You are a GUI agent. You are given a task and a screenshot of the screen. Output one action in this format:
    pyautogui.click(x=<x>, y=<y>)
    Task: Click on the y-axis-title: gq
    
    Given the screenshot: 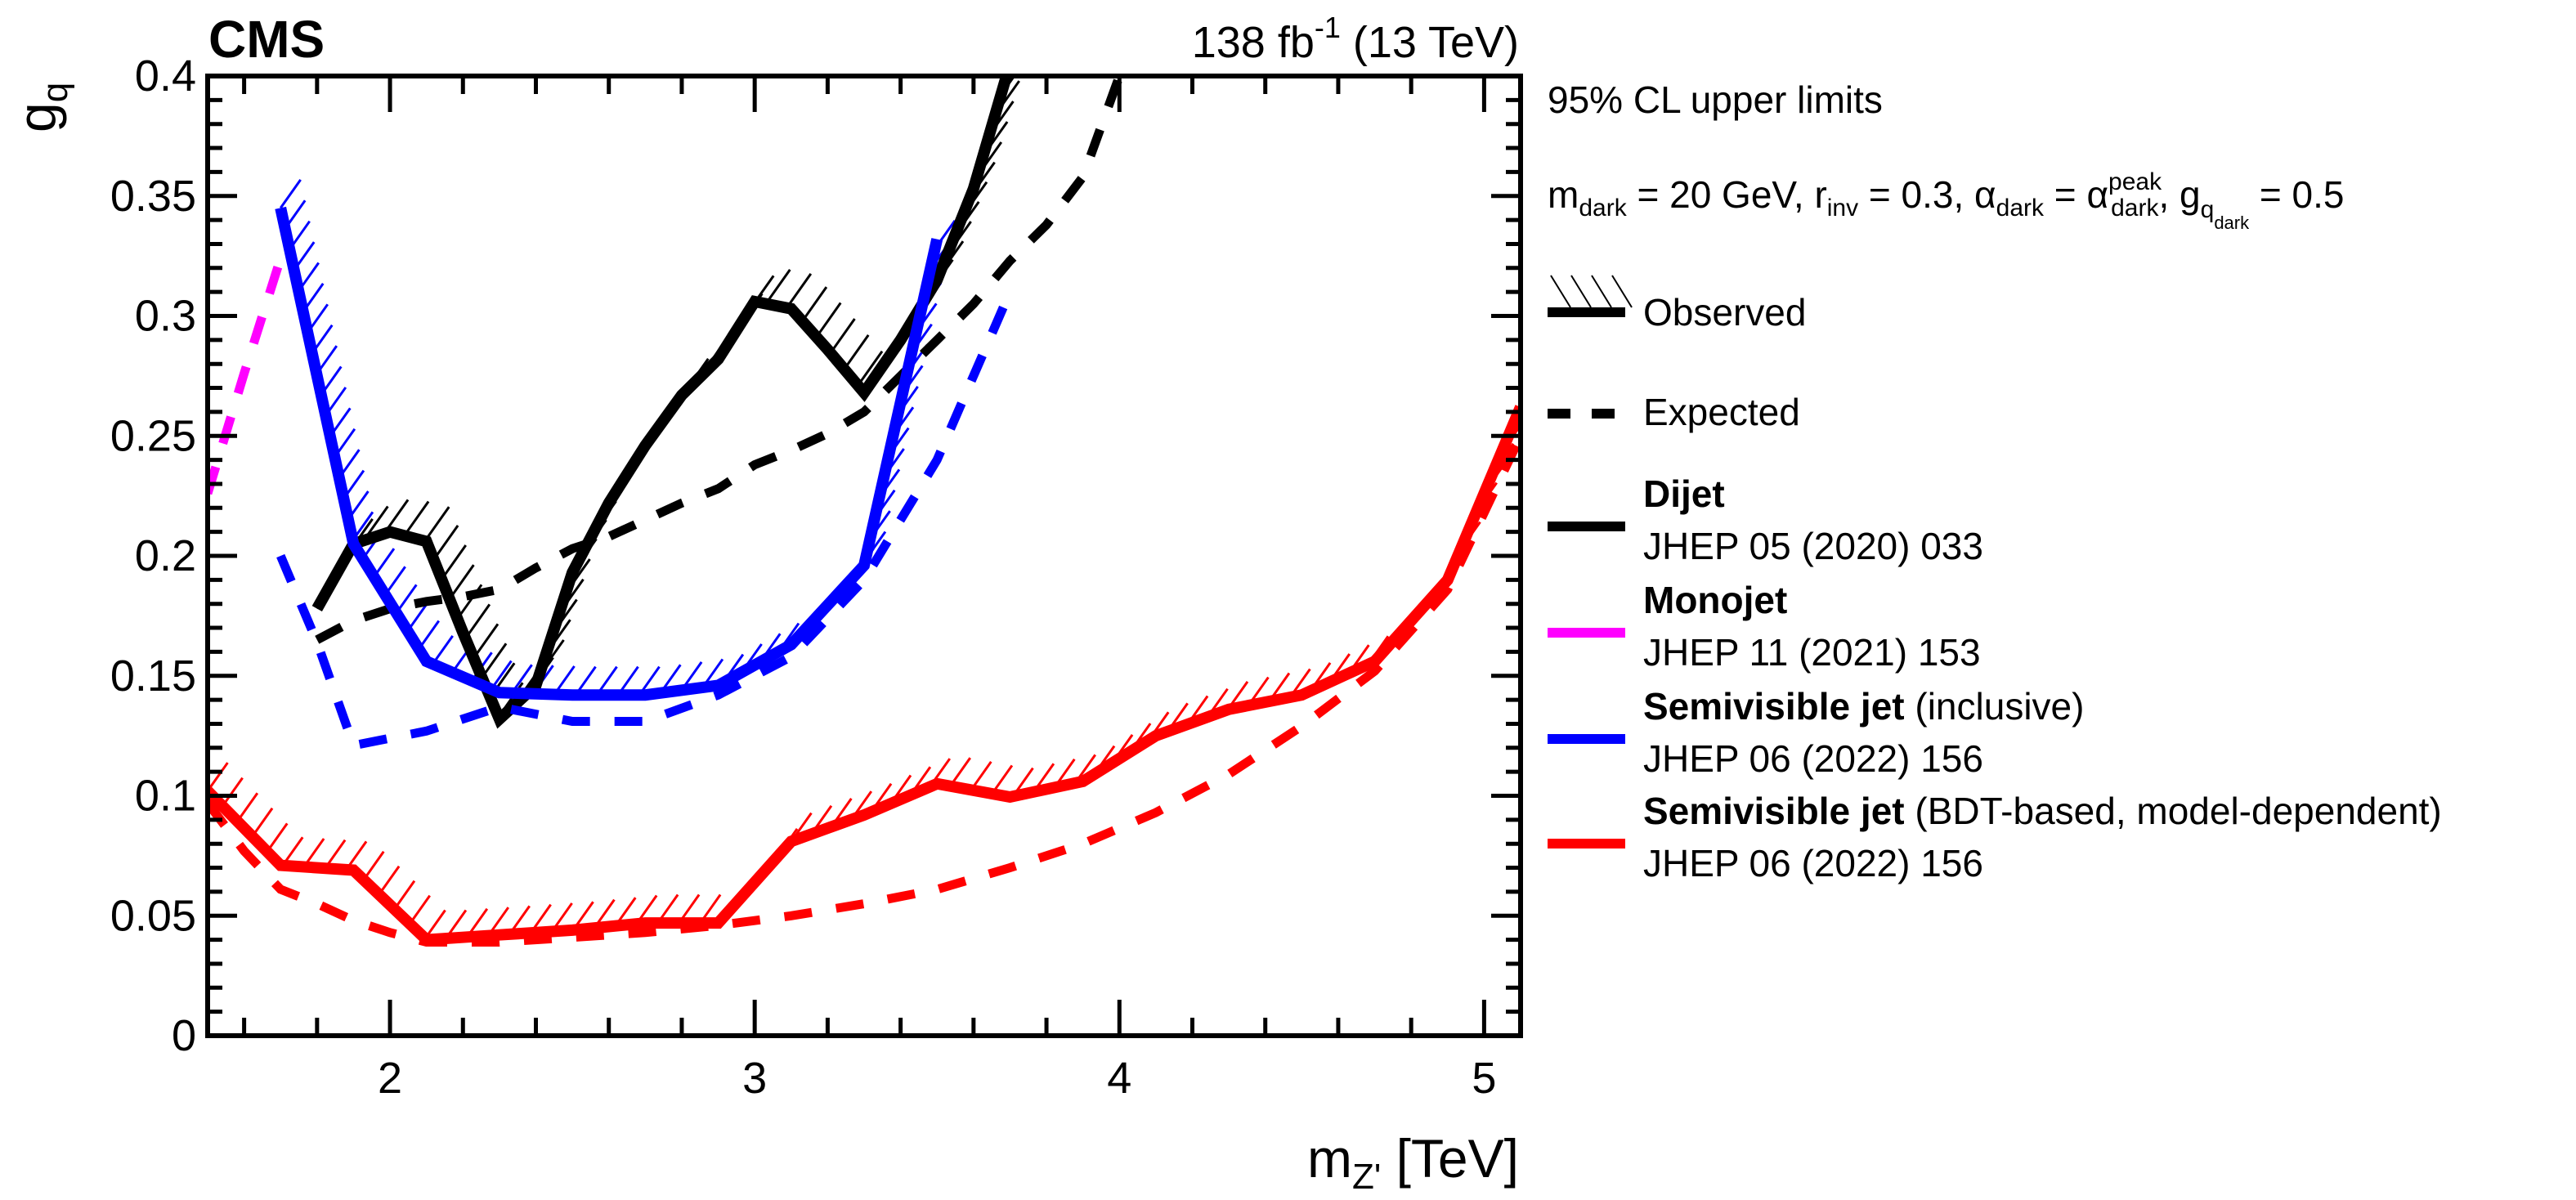 What is the action you would take?
    pyautogui.click(x=41, y=107)
    